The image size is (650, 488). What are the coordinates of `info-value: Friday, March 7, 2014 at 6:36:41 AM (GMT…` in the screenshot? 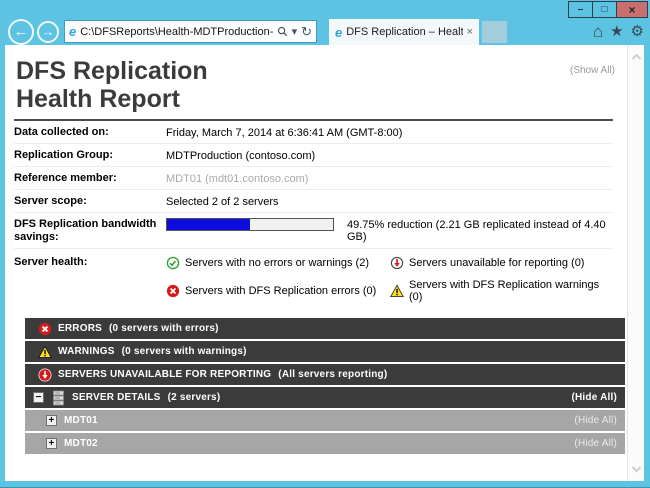 It's located at (284, 133).